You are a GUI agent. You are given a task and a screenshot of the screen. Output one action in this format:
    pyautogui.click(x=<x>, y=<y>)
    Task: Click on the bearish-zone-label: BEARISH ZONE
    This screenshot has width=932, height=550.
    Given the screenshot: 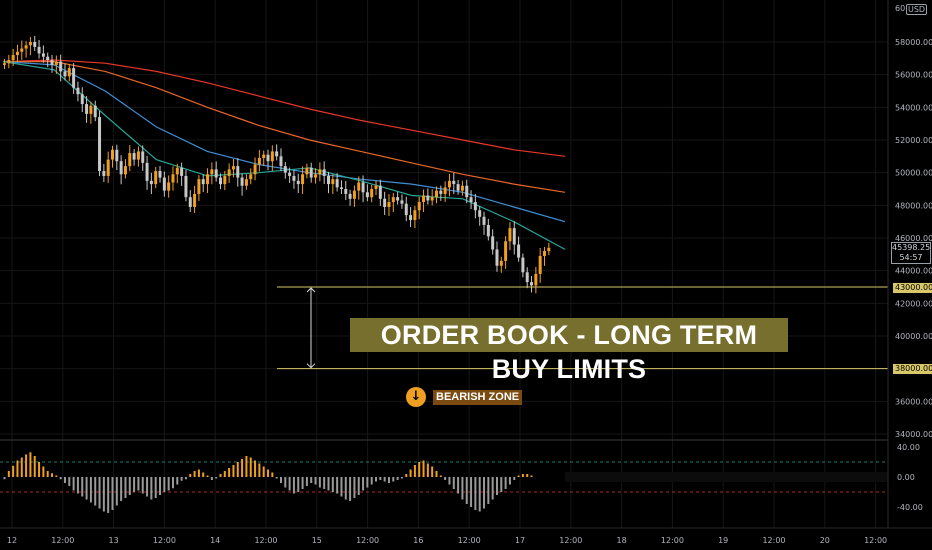 What is the action you would take?
    pyautogui.click(x=478, y=397)
    